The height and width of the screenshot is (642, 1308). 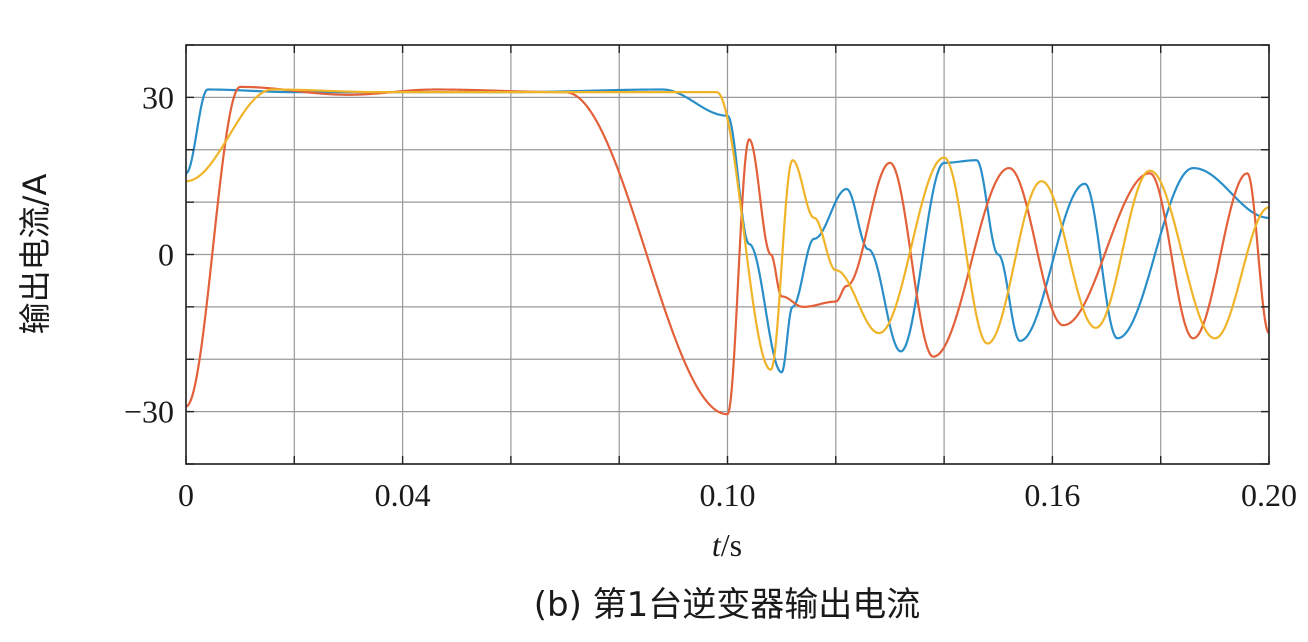 I want to click on y-tick-labels: 30 0 −30, so click(x=149, y=254).